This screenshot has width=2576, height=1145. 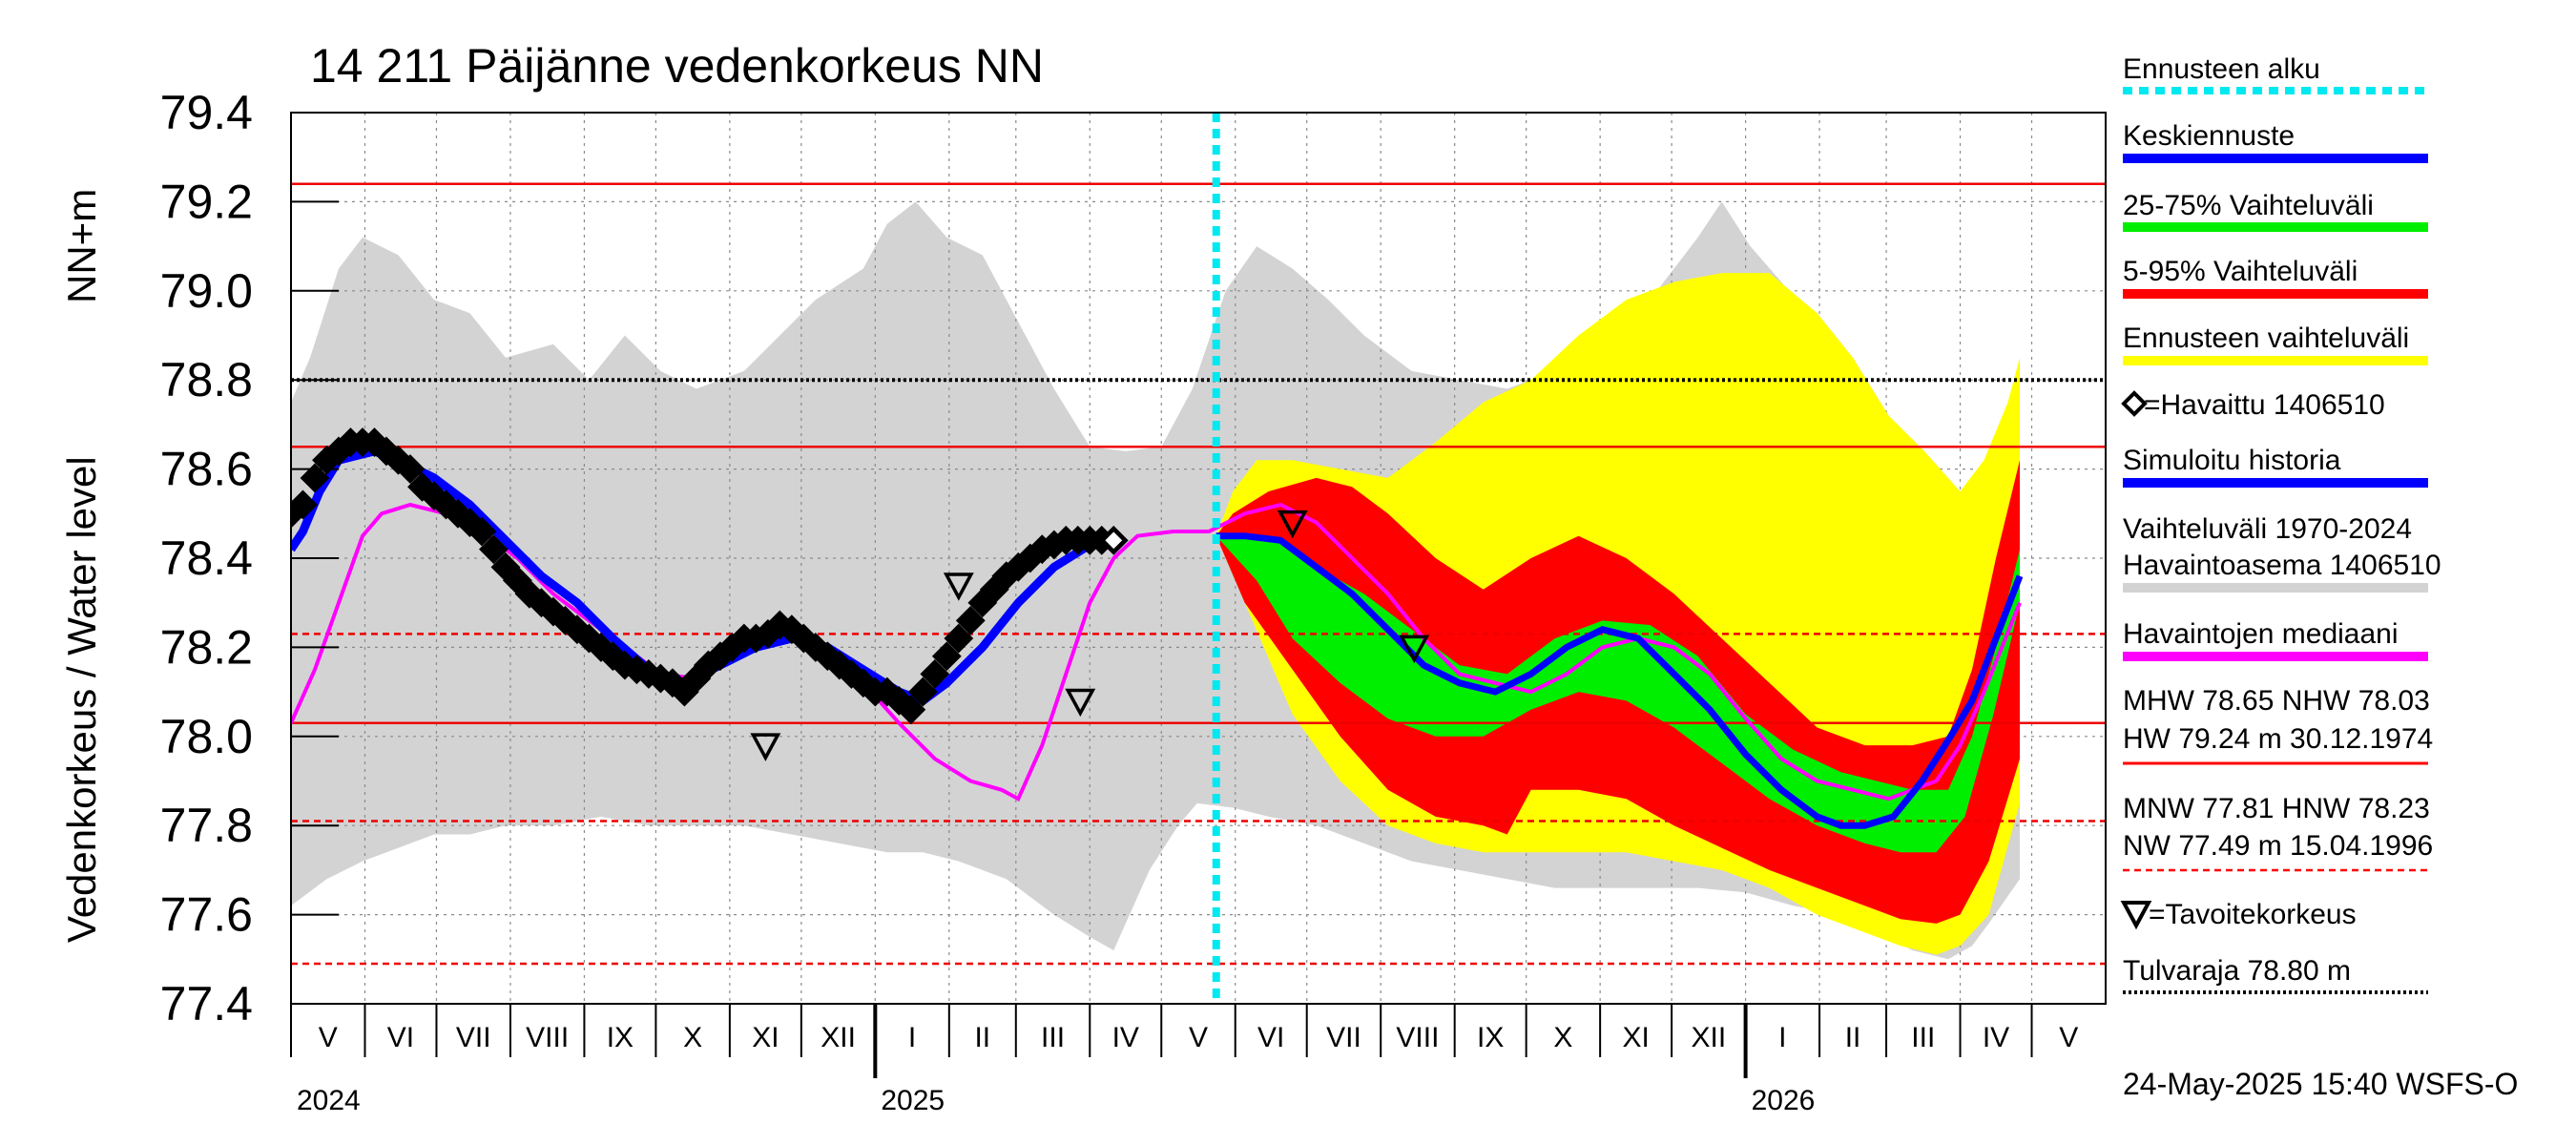 What do you see at coordinates (677, 66) in the screenshot?
I see `chart-title: 14 211 Päijänne vedenkorkeus NN` at bounding box center [677, 66].